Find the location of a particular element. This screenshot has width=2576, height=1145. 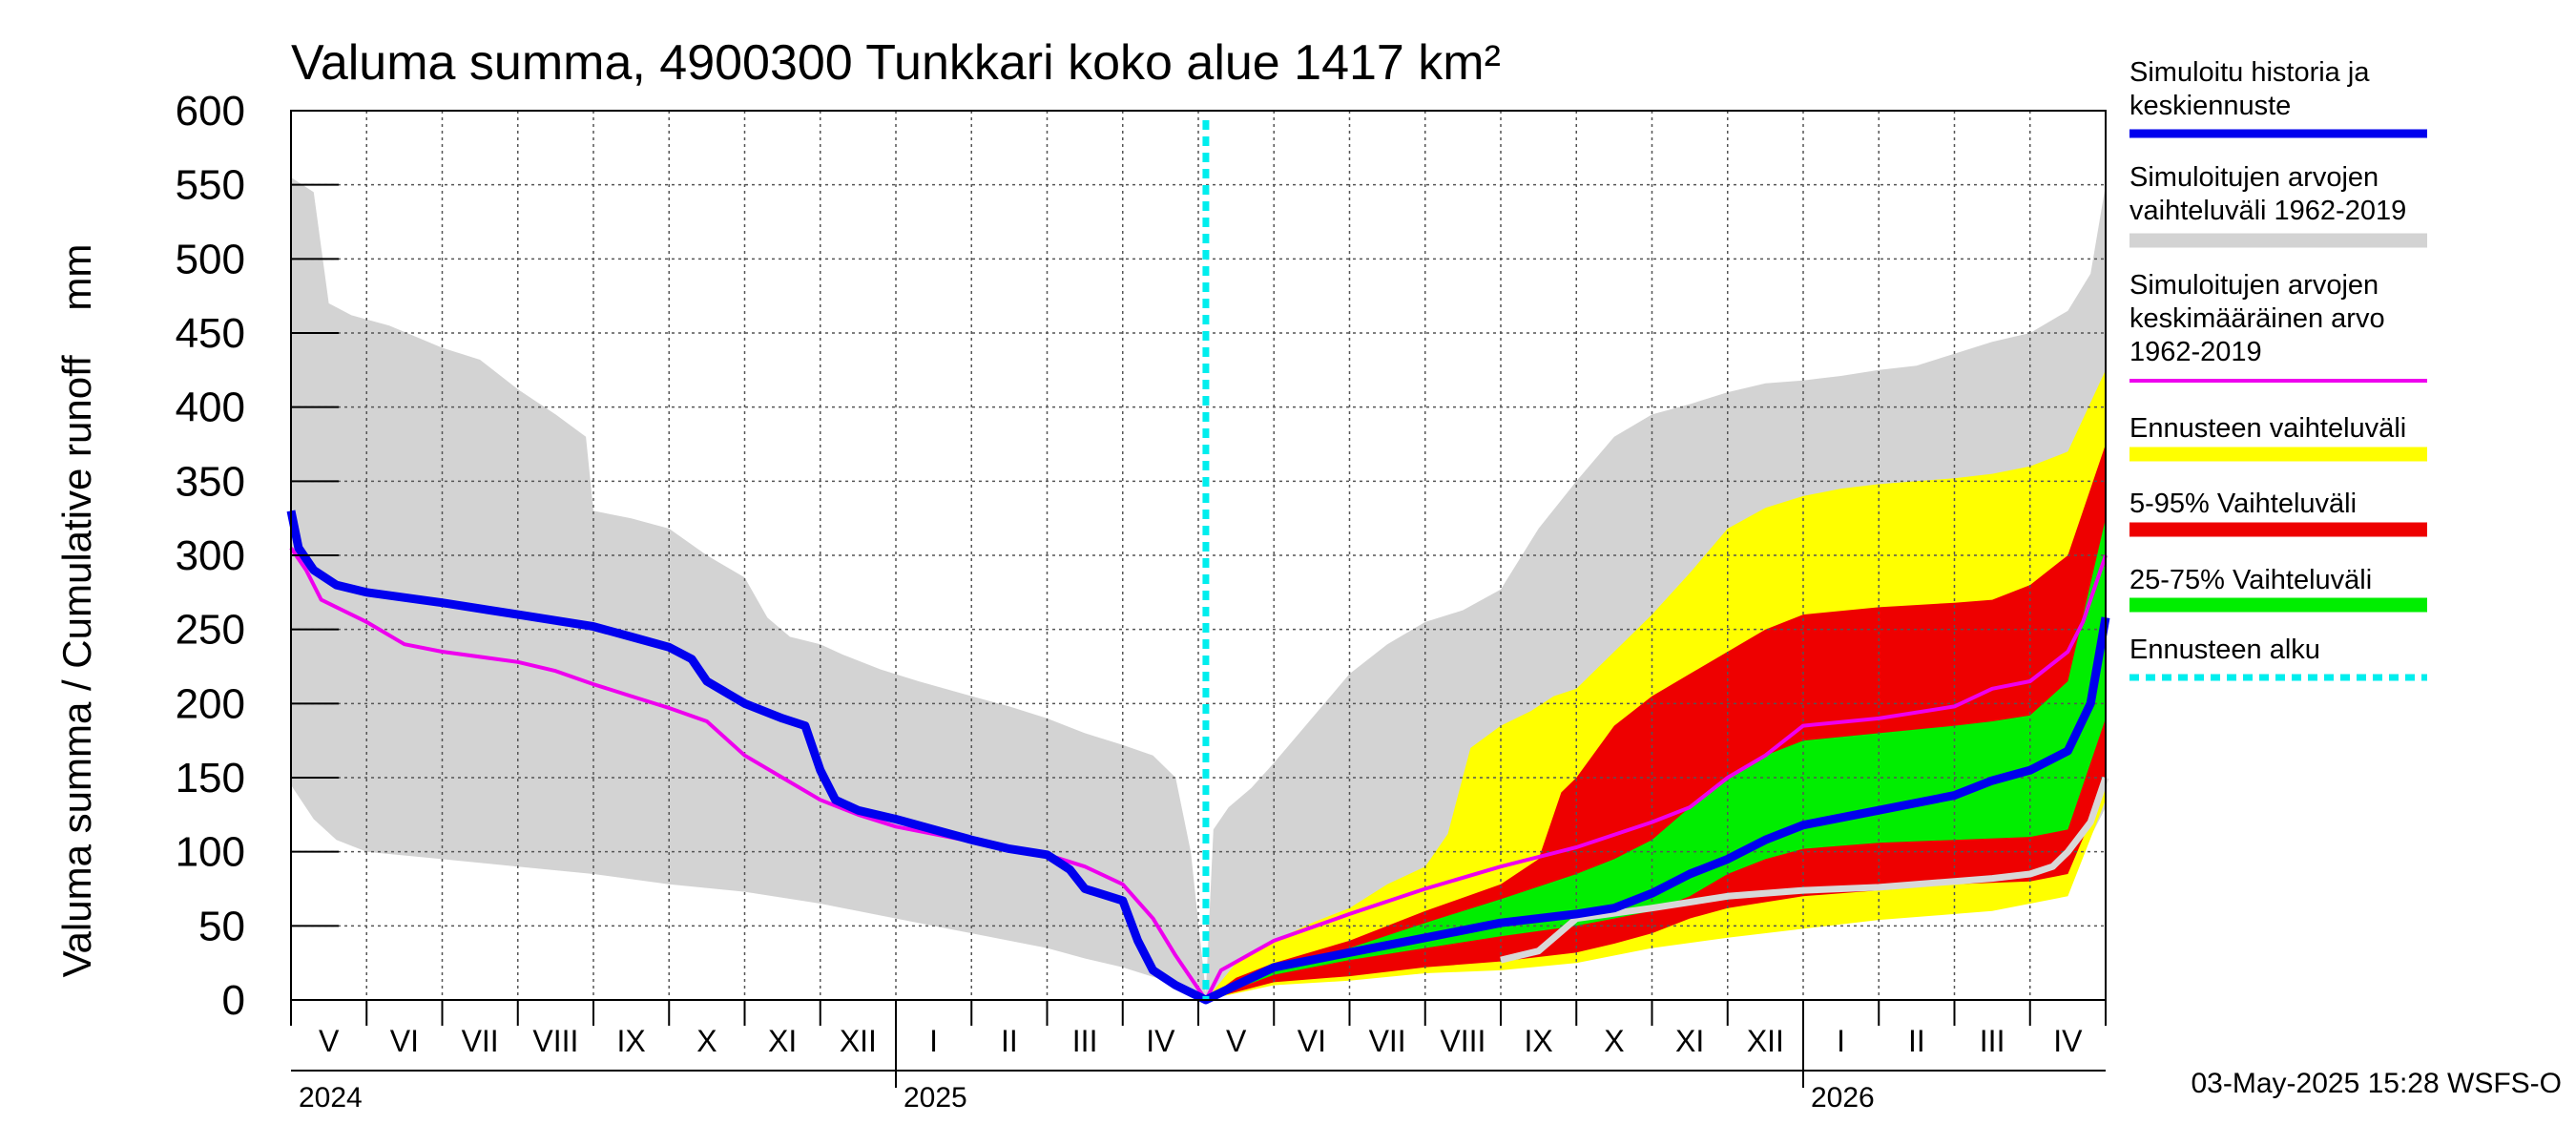

legend-label-fc_range: Ennusteen vaihteluväli is located at coordinates (2267, 429).